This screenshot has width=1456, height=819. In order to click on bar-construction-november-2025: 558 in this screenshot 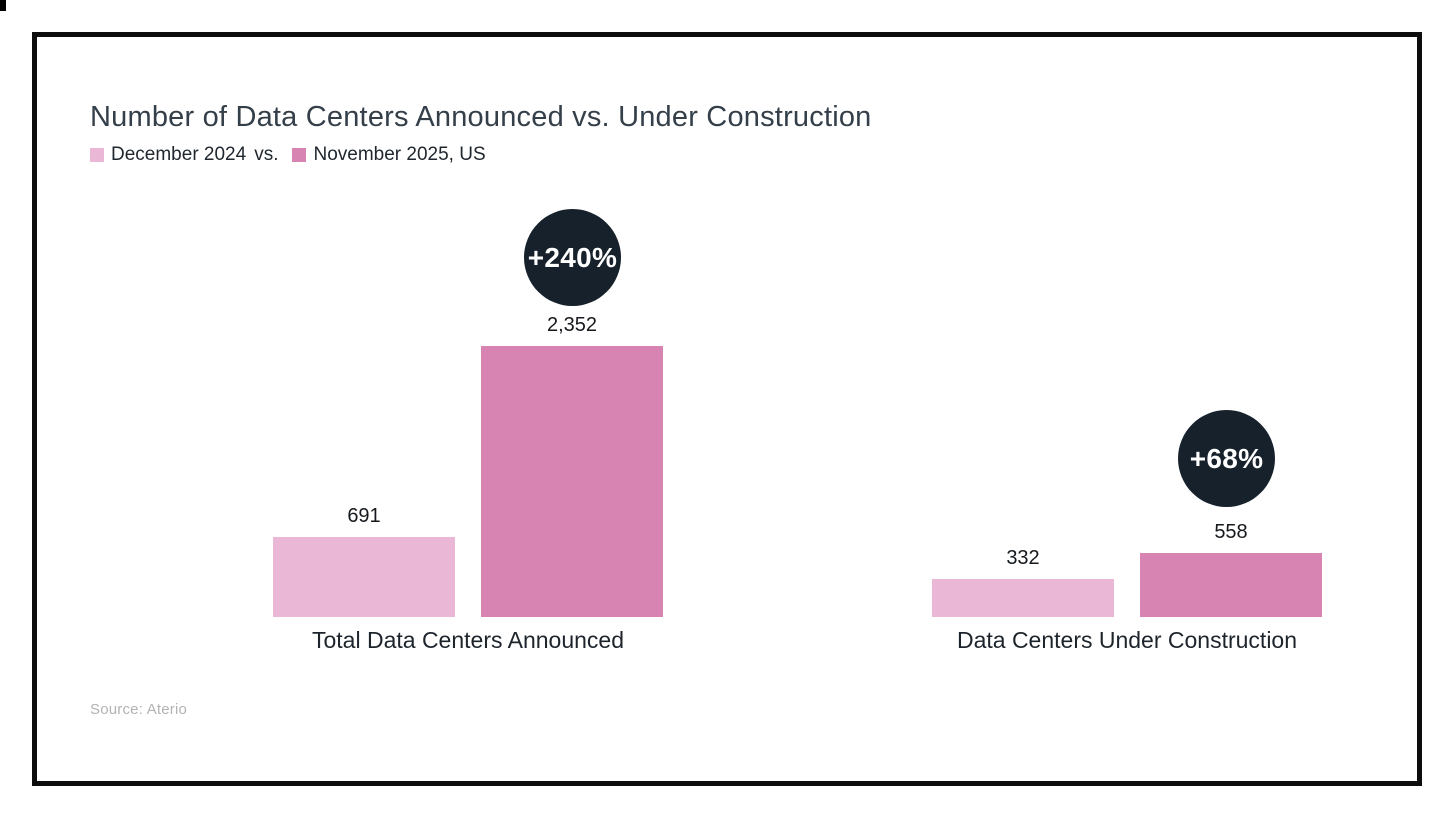, I will do `click(1231, 569)`.